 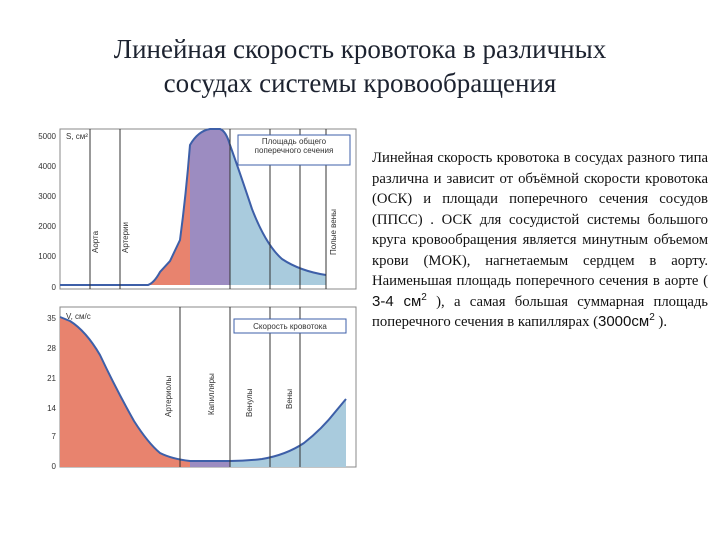 I want to click on area-legend: Площадь общего поперечного сечения, so click(x=294, y=146).